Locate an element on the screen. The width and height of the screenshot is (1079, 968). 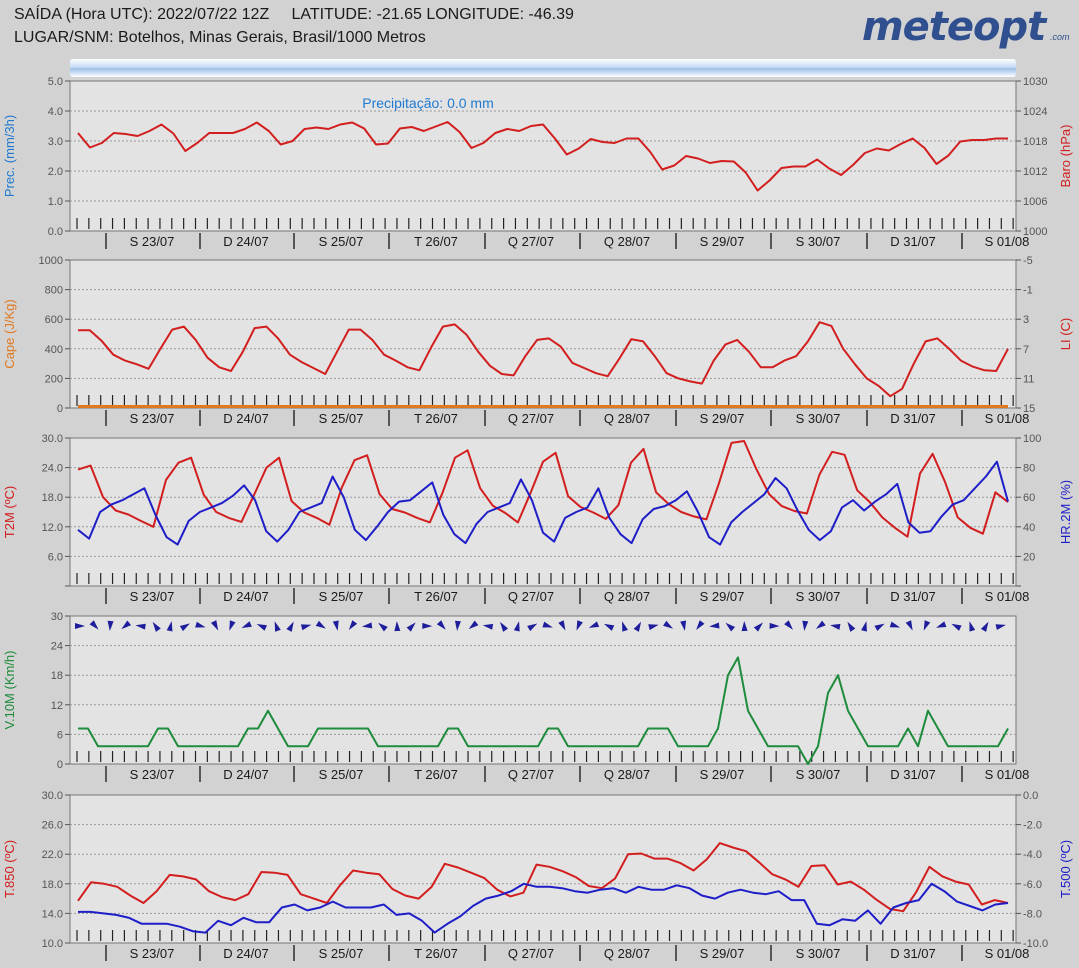
y-tick-label: 26.0 is located at coordinates (52, 826).